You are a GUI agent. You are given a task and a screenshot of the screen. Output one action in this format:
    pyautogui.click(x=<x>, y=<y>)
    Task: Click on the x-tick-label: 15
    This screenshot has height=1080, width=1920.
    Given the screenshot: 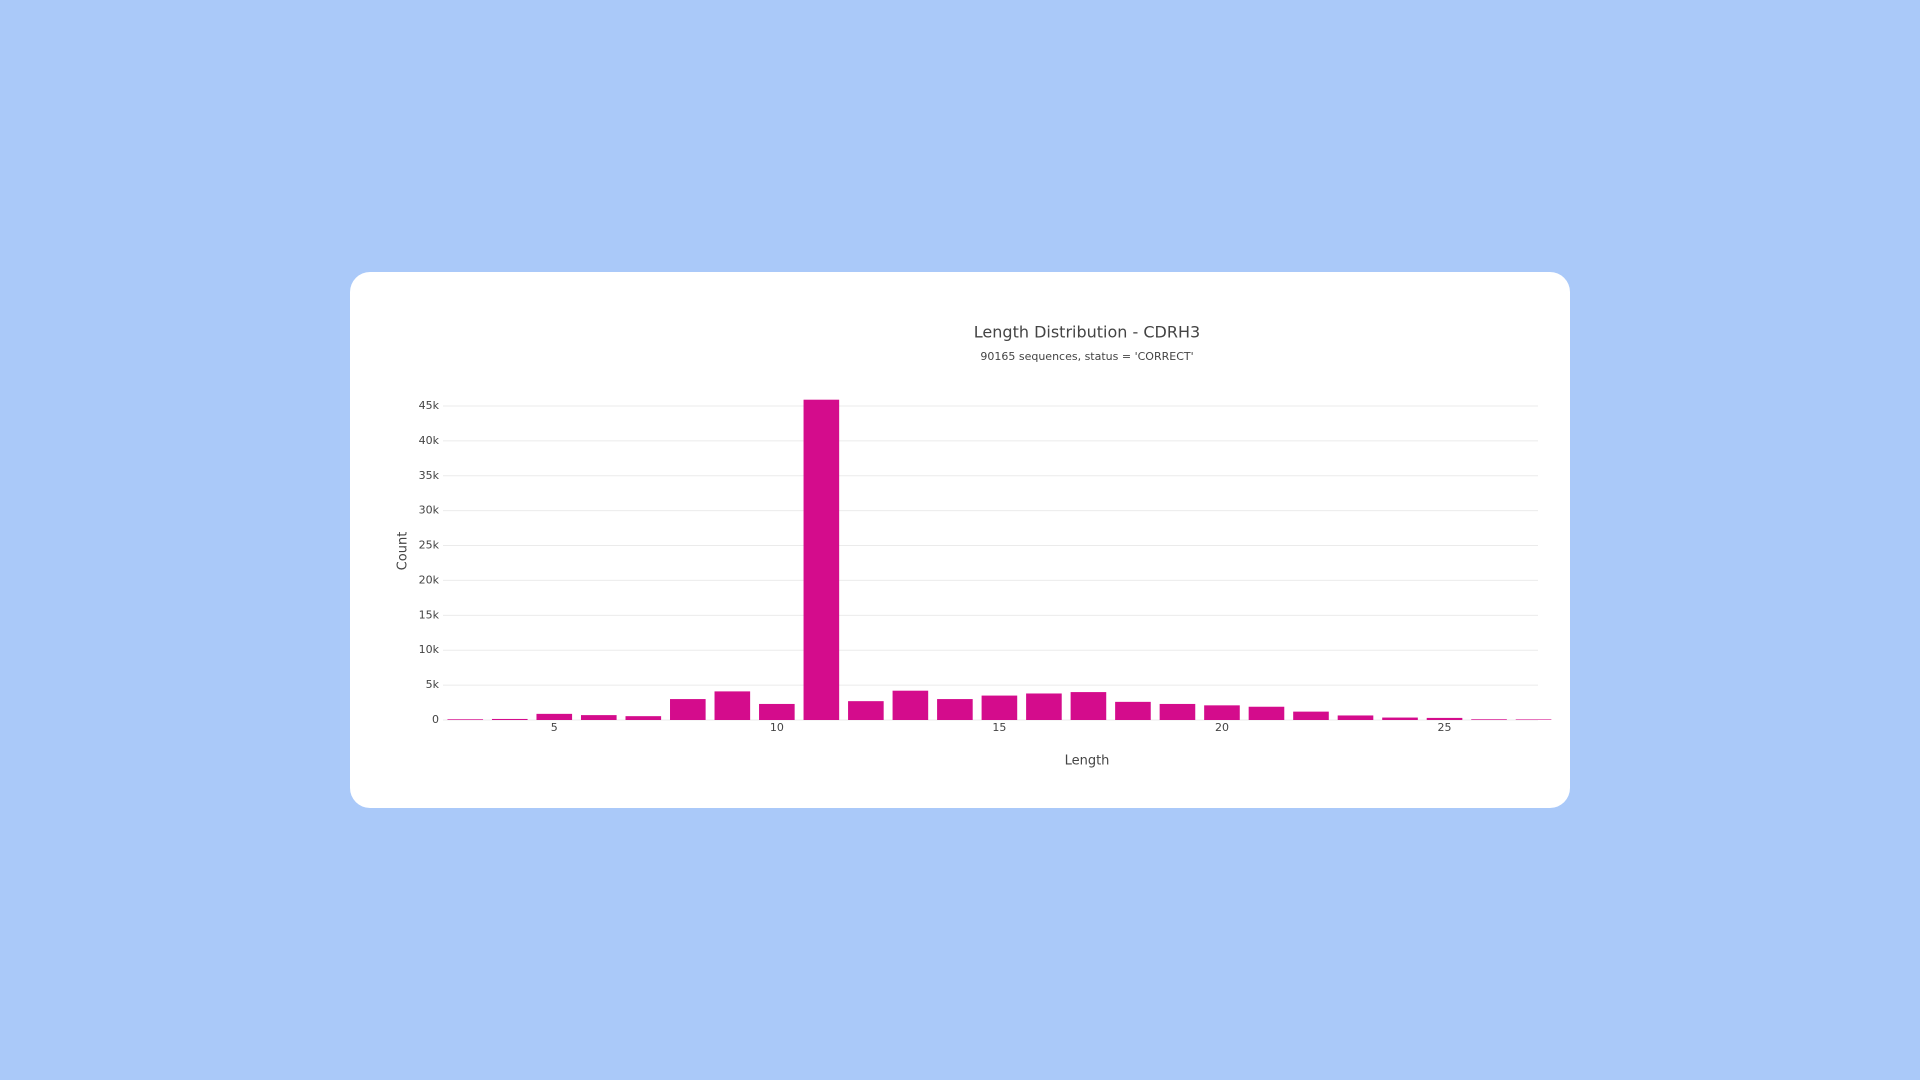 What is the action you would take?
    pyautogui.click(x=999, y=727)
    